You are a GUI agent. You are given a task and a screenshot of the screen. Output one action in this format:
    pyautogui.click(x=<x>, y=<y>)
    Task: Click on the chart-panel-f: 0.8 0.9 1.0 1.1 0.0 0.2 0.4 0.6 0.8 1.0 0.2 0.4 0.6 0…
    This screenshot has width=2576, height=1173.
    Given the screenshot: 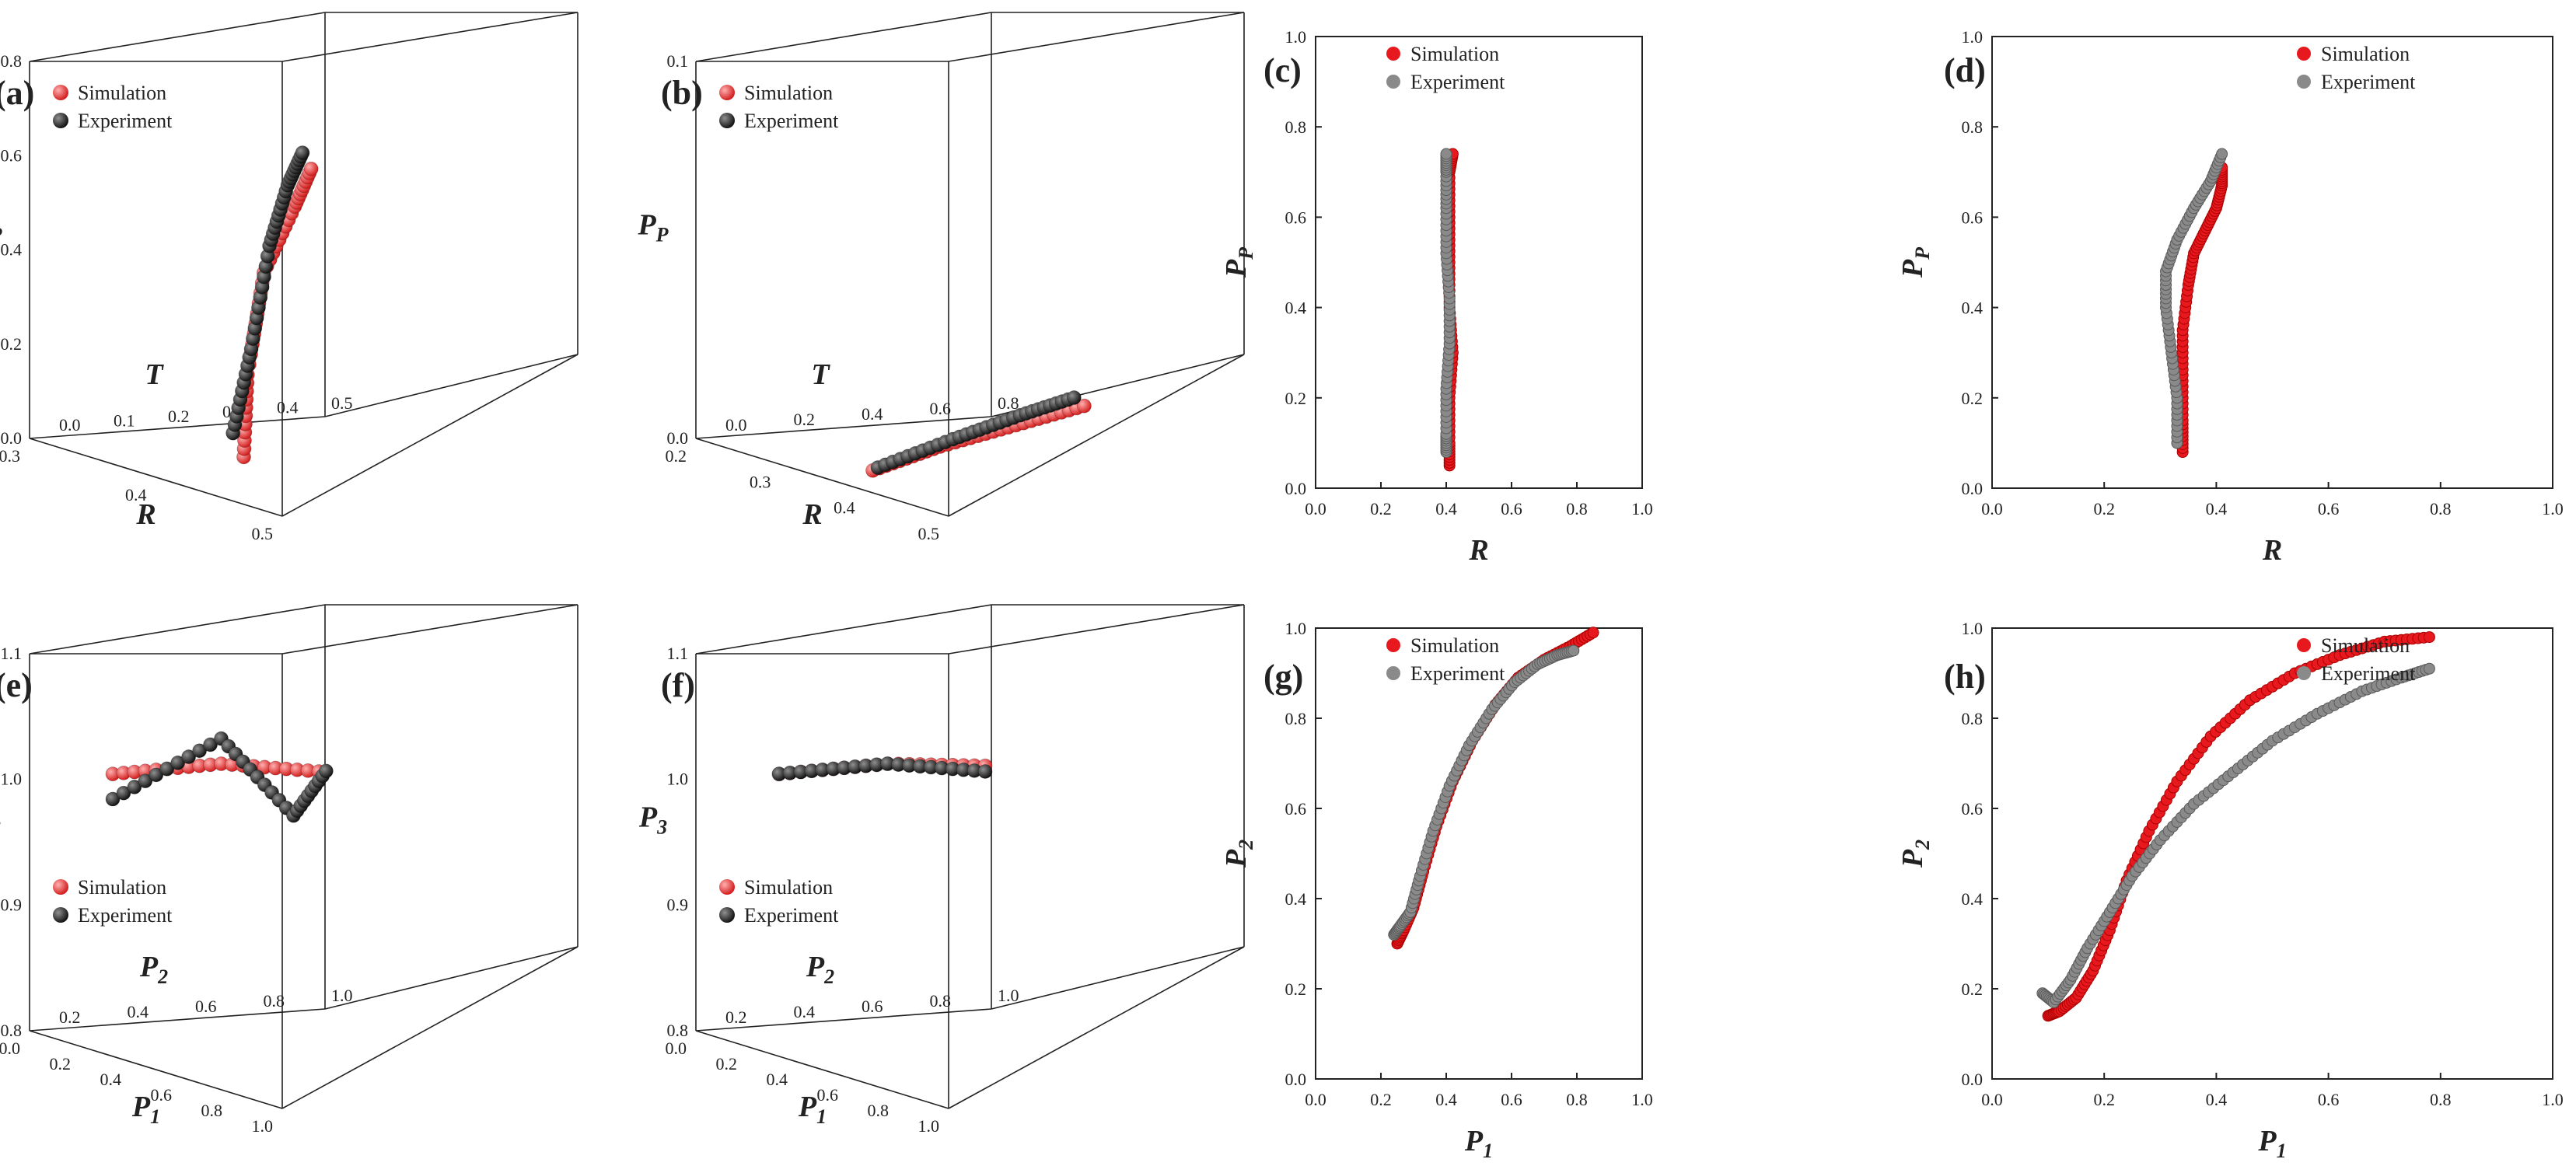 What is the action you would take?
    pyautogui.click(x=941, y=870)
    